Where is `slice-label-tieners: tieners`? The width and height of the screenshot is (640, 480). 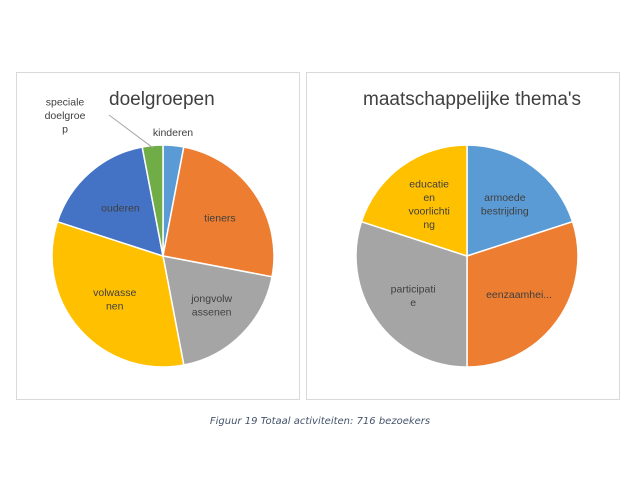 slice-label-tieners: tieners is located at coordinates (220, 218).